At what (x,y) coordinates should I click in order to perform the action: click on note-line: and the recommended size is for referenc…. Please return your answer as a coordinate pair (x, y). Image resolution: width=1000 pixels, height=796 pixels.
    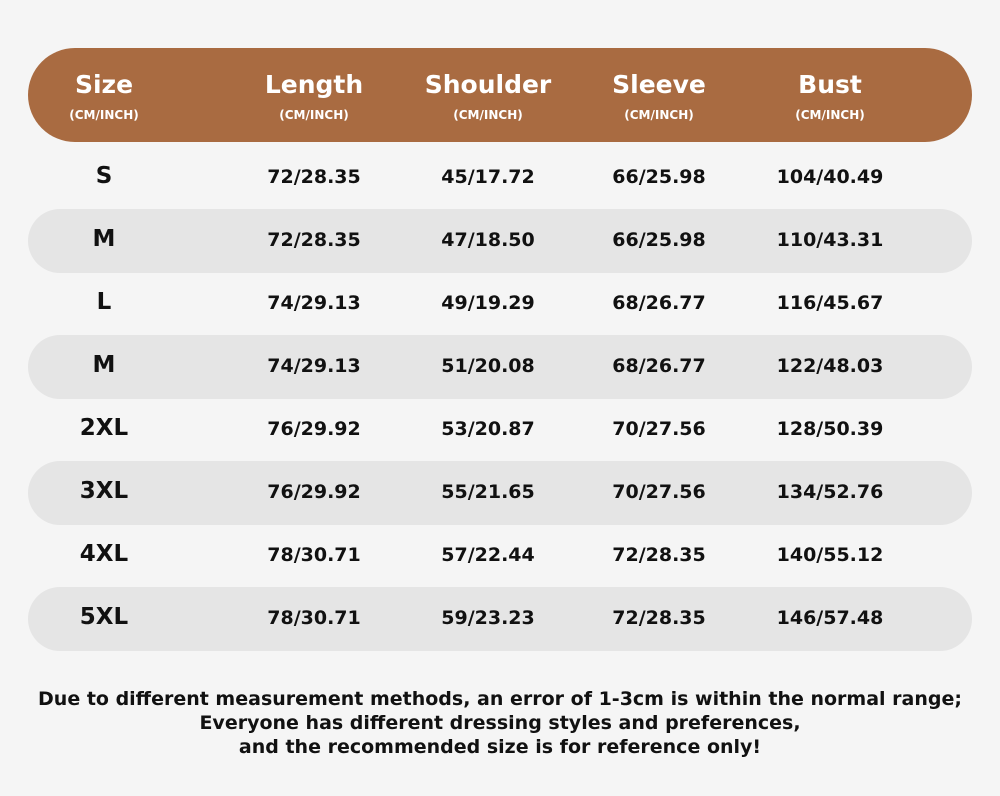
    Looking at the image, I should click on (500, 747).